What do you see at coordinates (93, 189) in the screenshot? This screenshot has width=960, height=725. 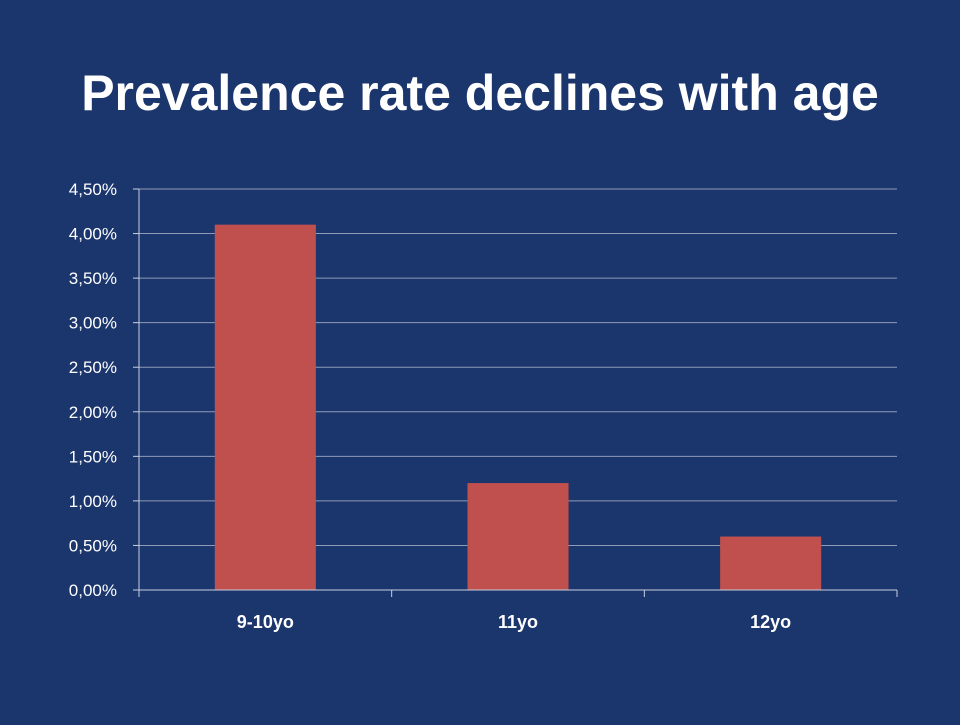 I see `y-tick-label: 4,50%` at bounding box center [93, 189].